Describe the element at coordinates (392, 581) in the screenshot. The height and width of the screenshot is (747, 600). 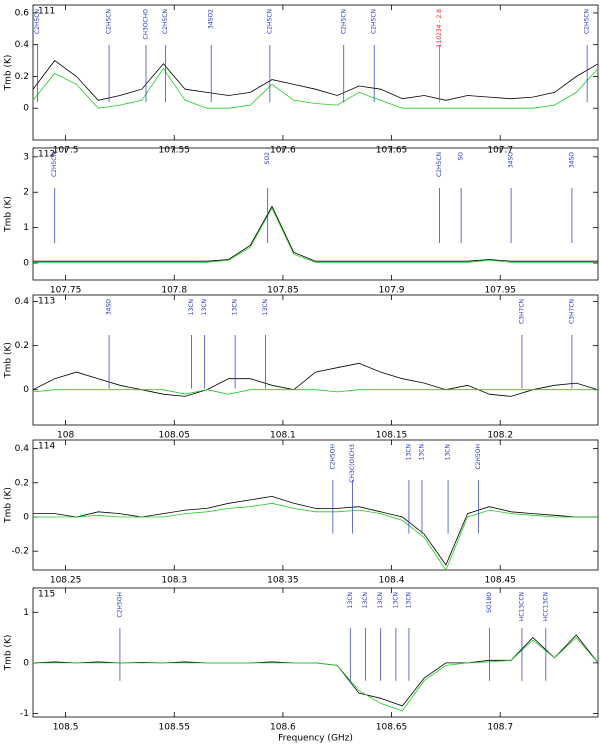
I see `x-tick-label: 108.4` at that location.